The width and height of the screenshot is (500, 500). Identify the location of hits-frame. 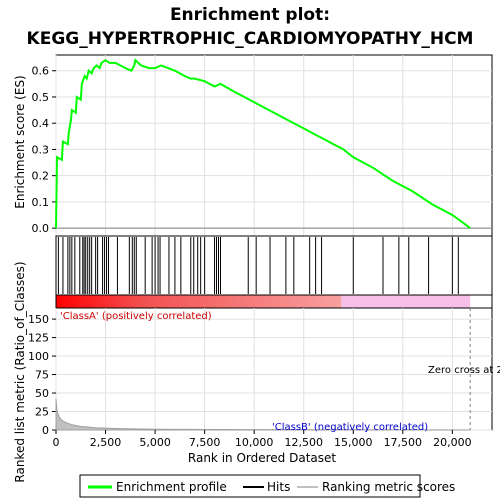
(274, 265).